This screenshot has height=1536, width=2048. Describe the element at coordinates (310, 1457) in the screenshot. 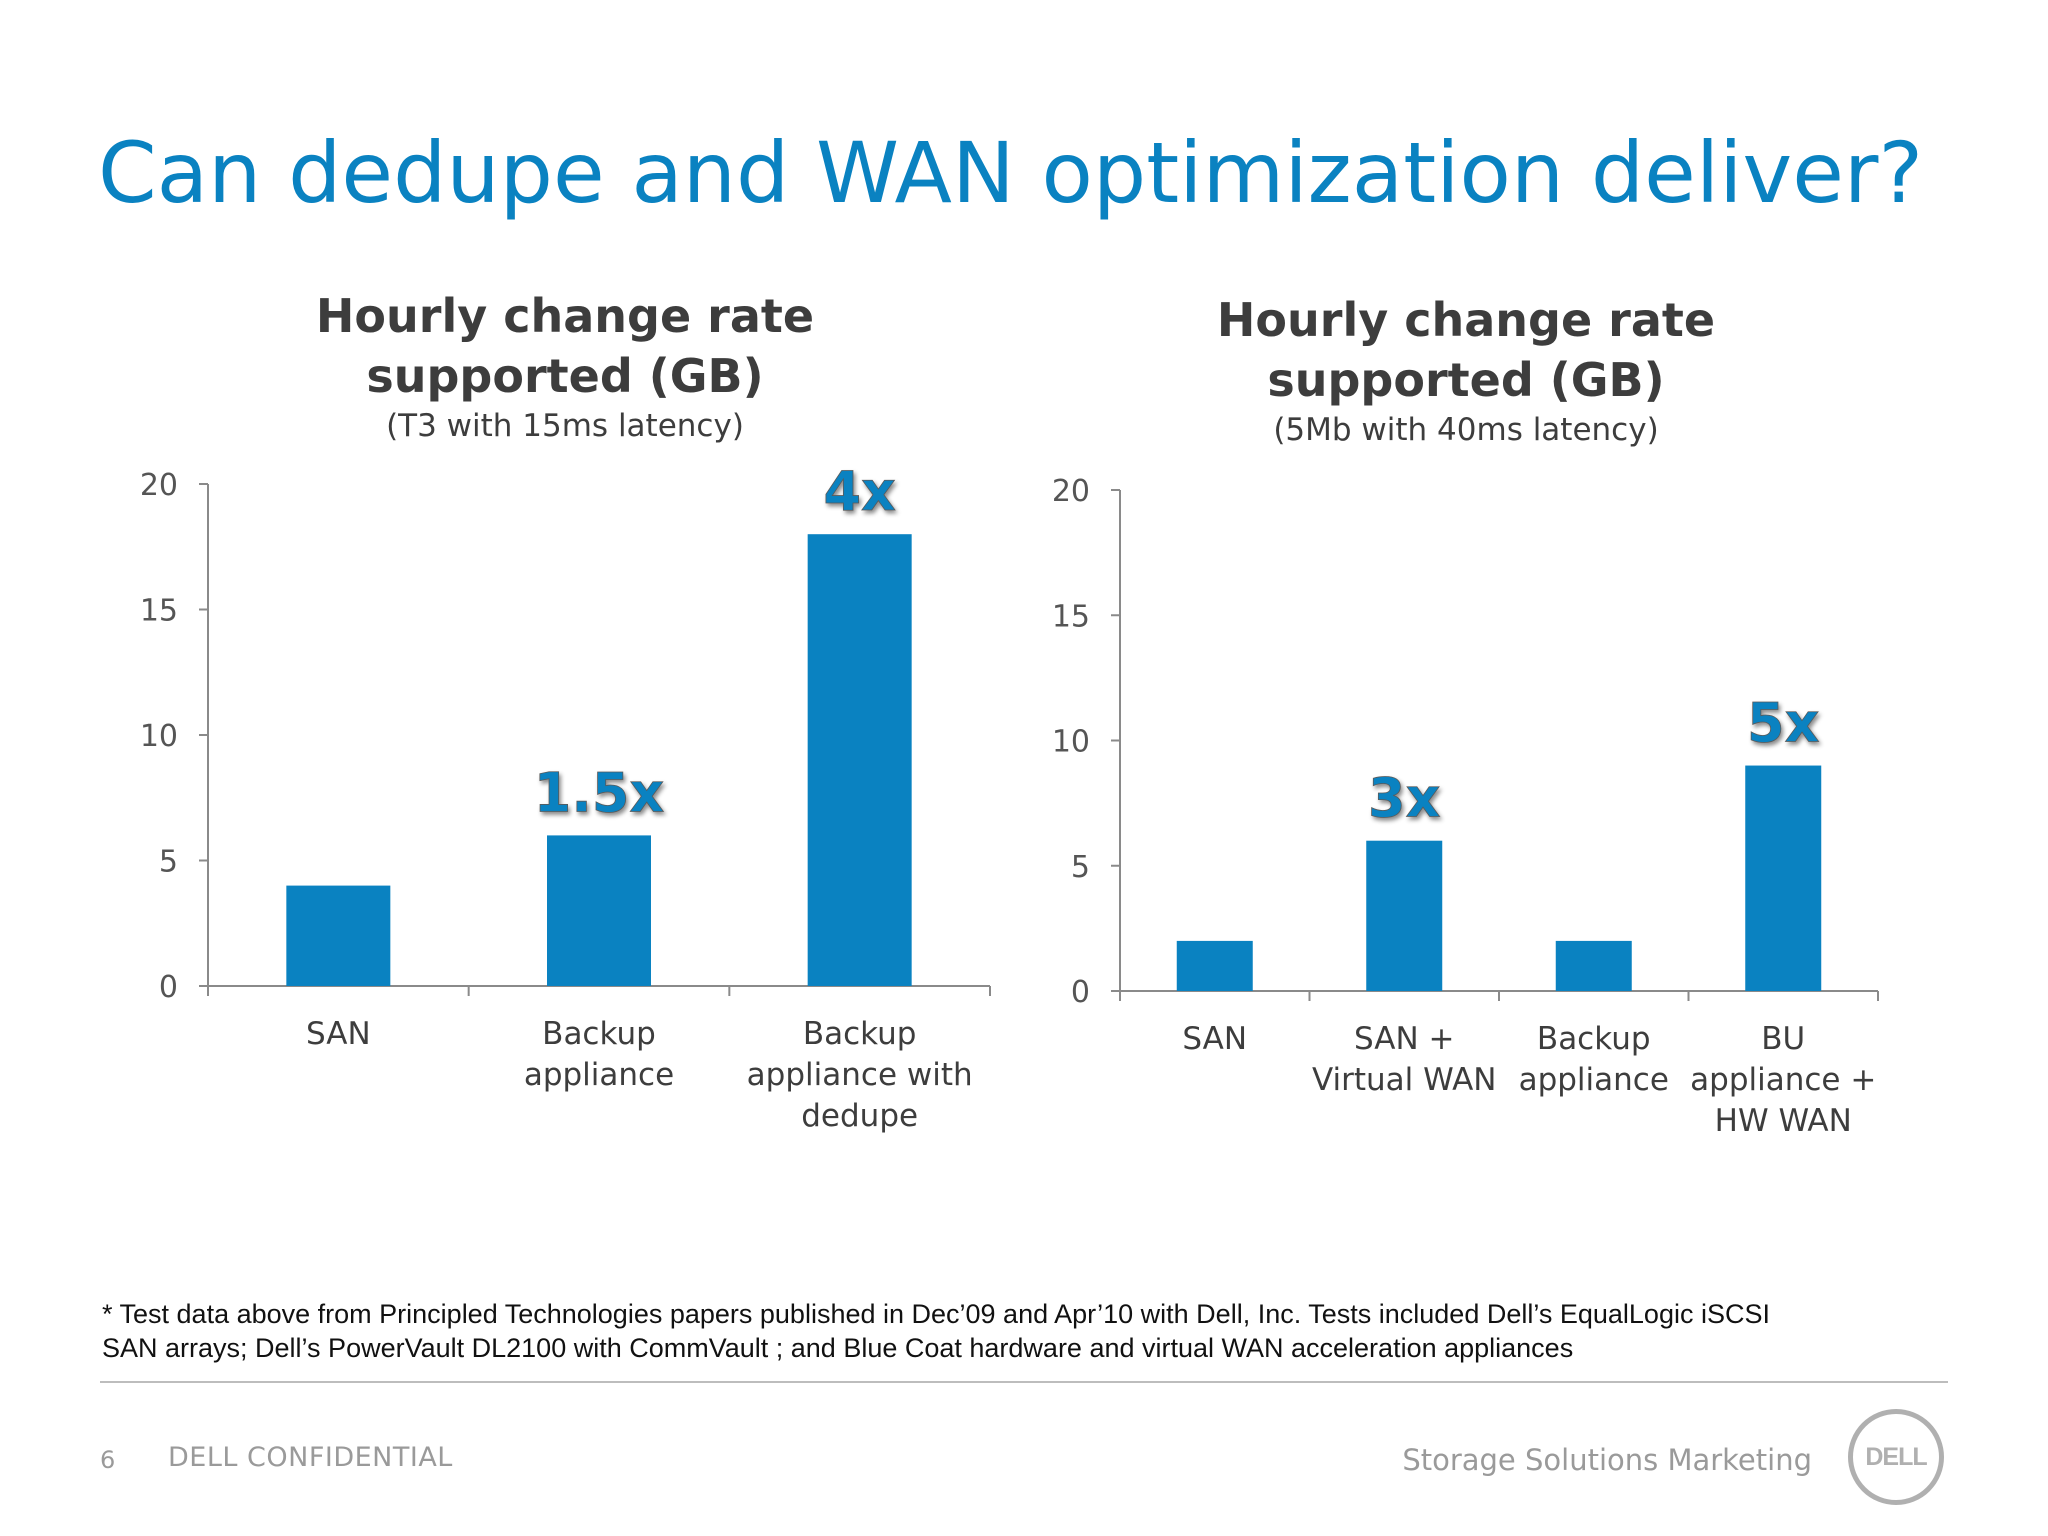

I see `confidential-label: DELL CONFIDENTIAL` at that location.